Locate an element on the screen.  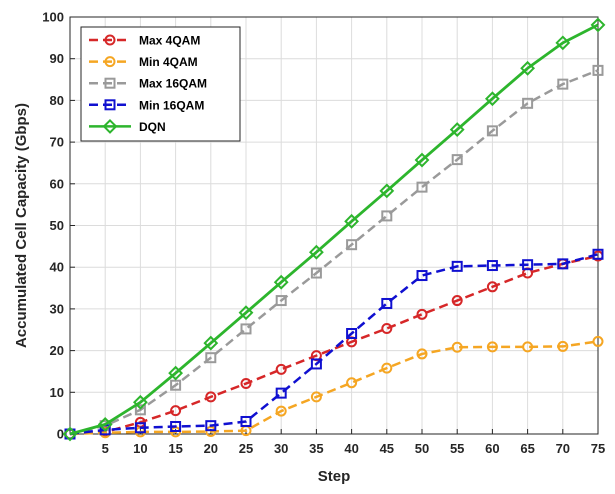
x-tick-label: 5 is located at coordinates (105, 448).